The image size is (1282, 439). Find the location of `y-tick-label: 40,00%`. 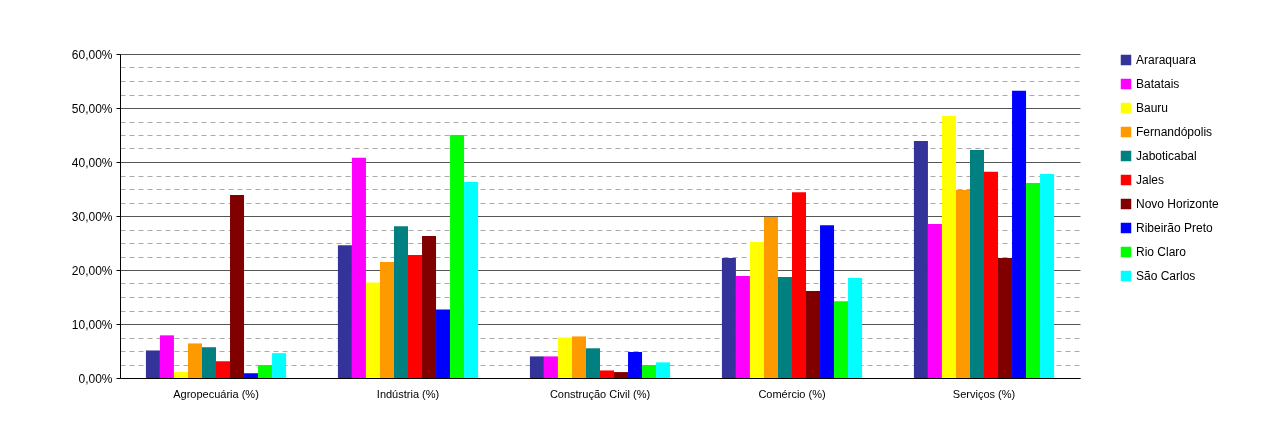

y-tick-label: 40,00% is located at coordinates (92, 162).